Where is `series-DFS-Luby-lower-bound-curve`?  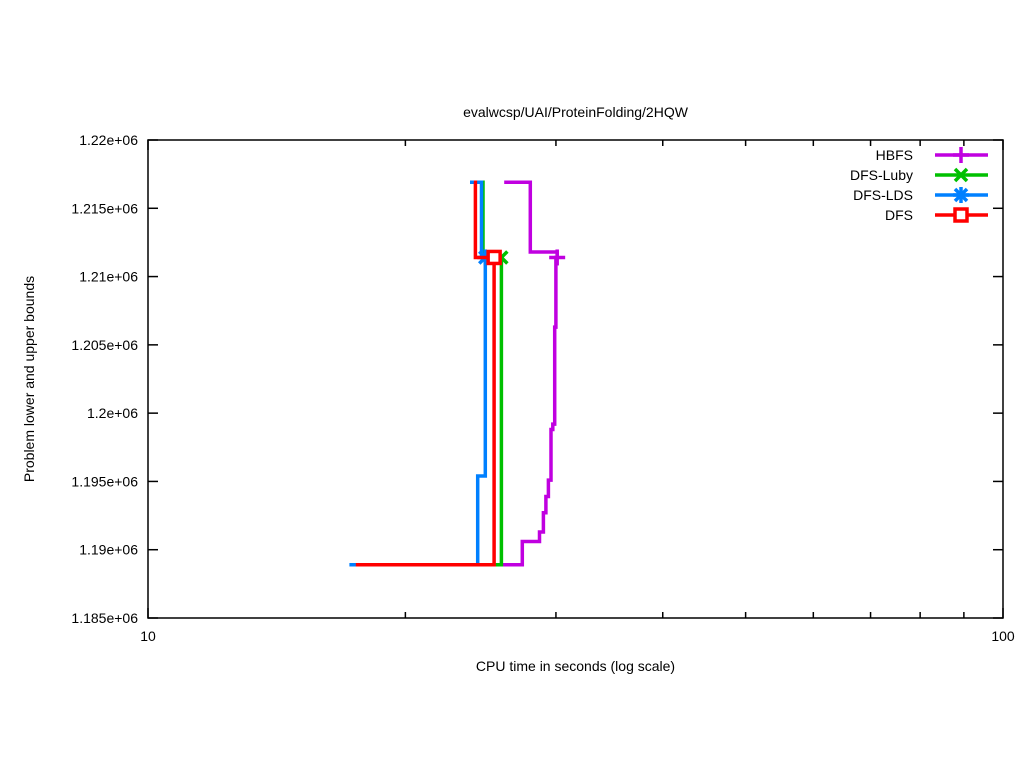 series-DFS-Luby-lower-bound-curve is located at coordinates (429, 412).